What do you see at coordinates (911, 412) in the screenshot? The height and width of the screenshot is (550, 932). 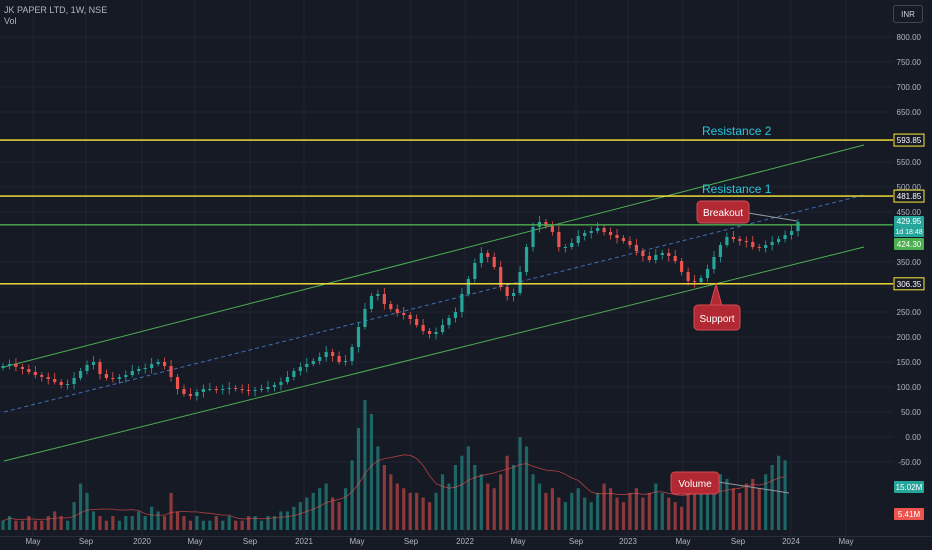 I see `y-tick-label: 50.00` at bounding box center [911, 412].